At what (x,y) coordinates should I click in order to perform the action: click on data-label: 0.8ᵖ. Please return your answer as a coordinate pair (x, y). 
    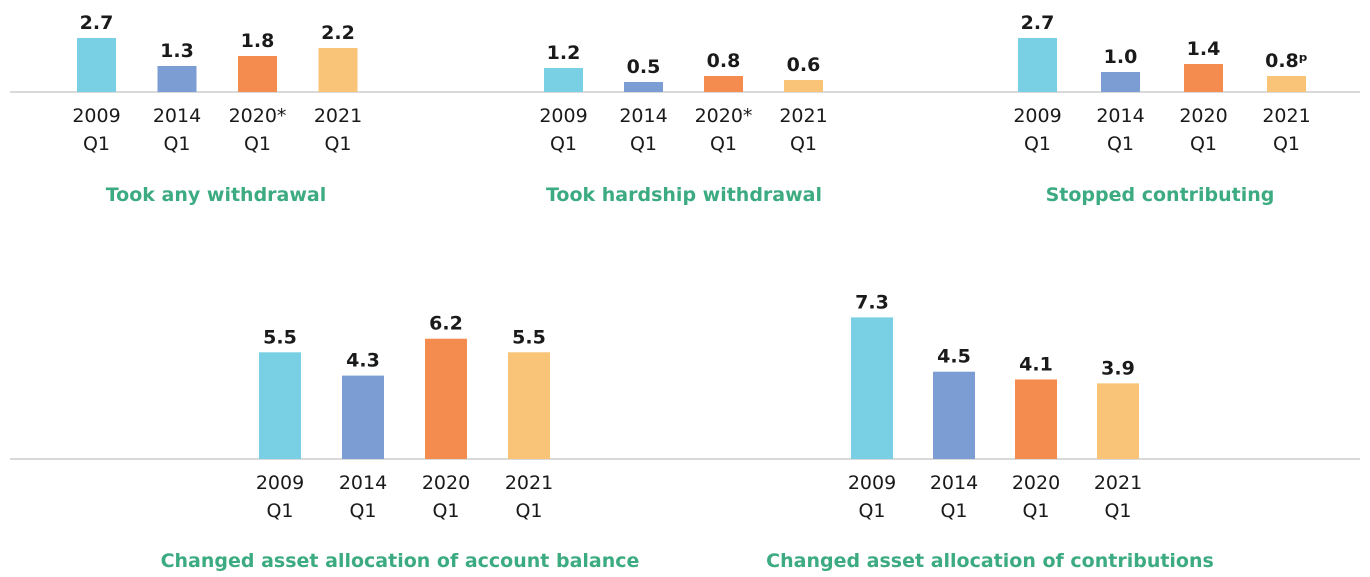
    Looking at the image, I should click on (1286, 61).